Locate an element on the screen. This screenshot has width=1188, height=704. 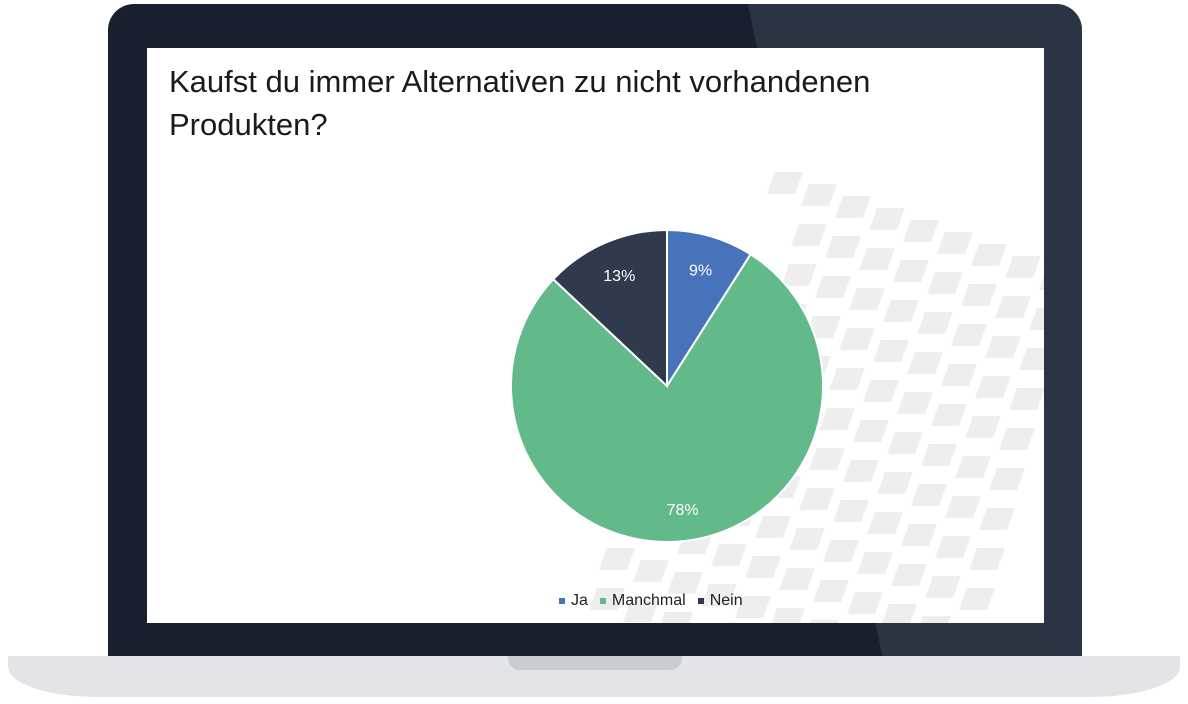
legend-swatch-nein is located at coordinates (700, 601).